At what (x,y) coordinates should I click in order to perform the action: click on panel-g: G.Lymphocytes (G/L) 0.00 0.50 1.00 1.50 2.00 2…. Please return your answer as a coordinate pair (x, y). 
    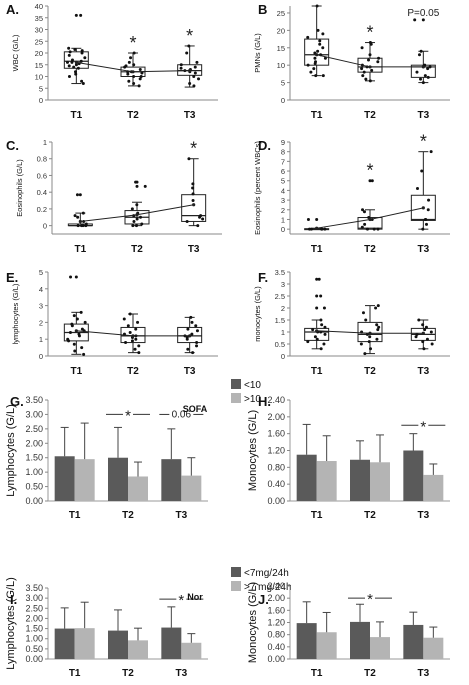
    Looking at the image, I should click on (133, 450).